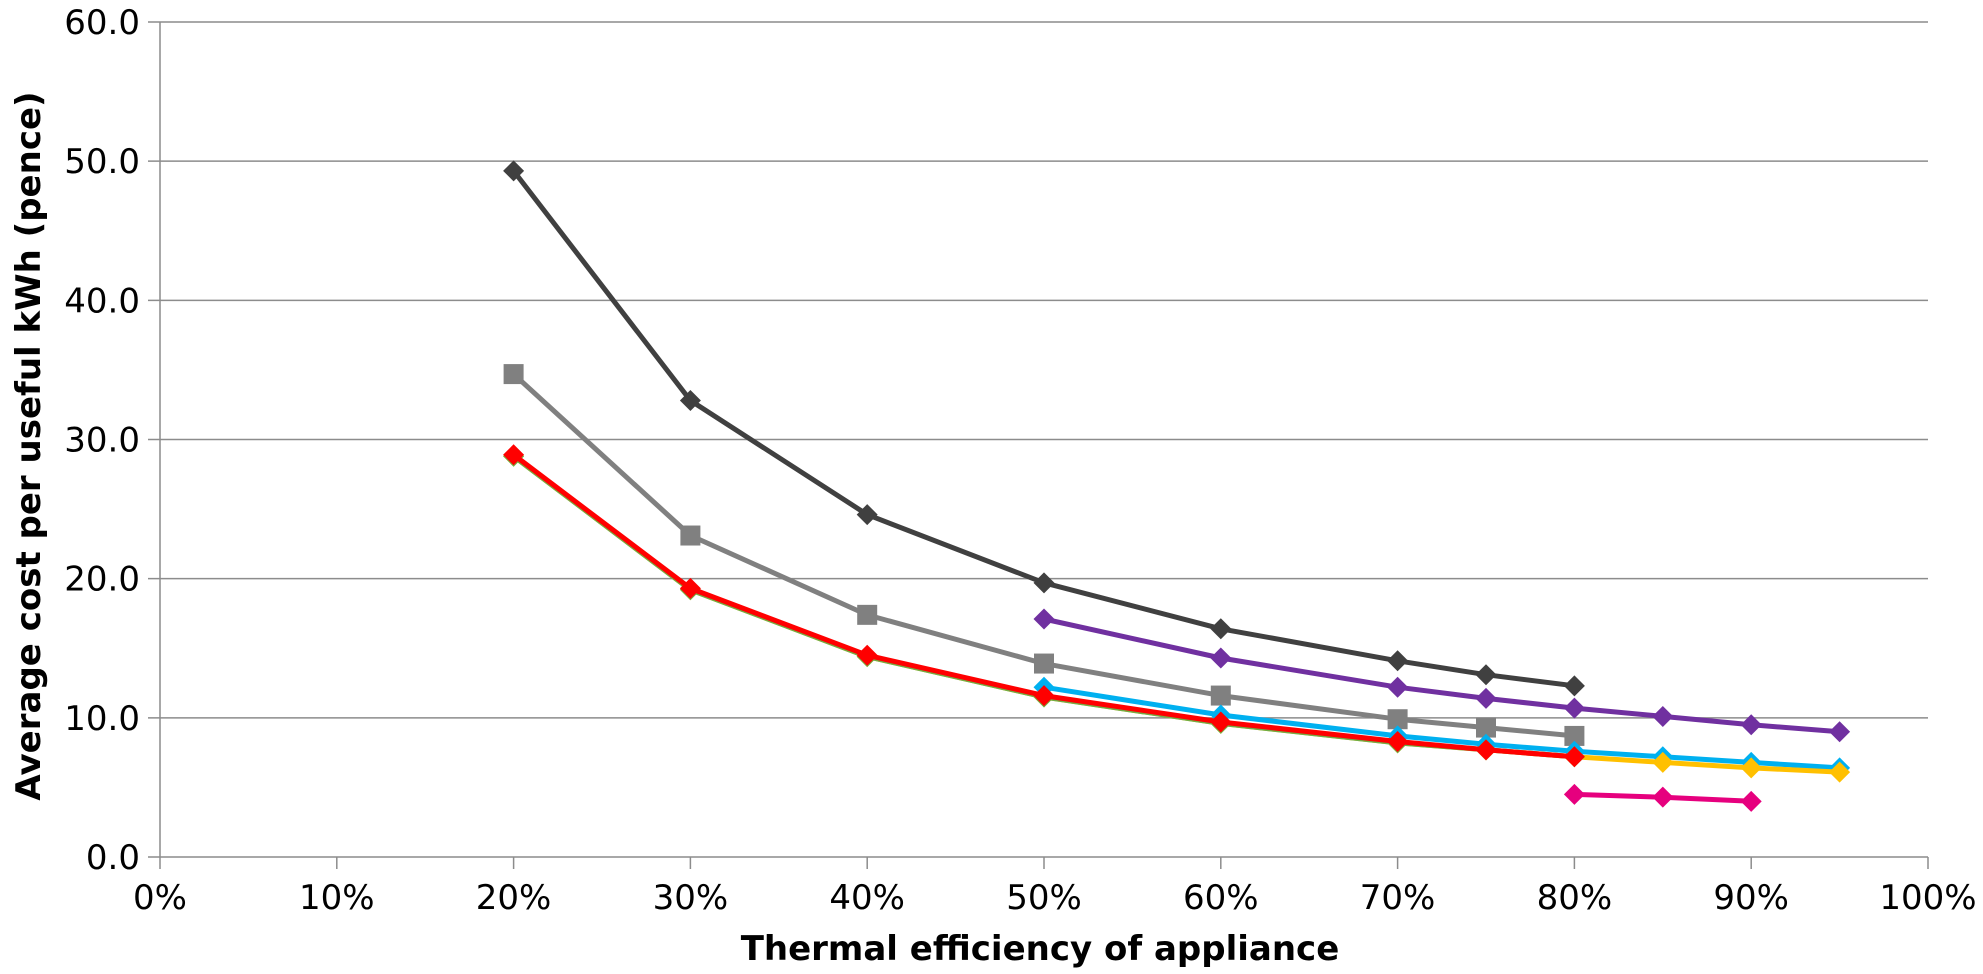  I want to click on x-tick-label: 40%, so click(867, 898).